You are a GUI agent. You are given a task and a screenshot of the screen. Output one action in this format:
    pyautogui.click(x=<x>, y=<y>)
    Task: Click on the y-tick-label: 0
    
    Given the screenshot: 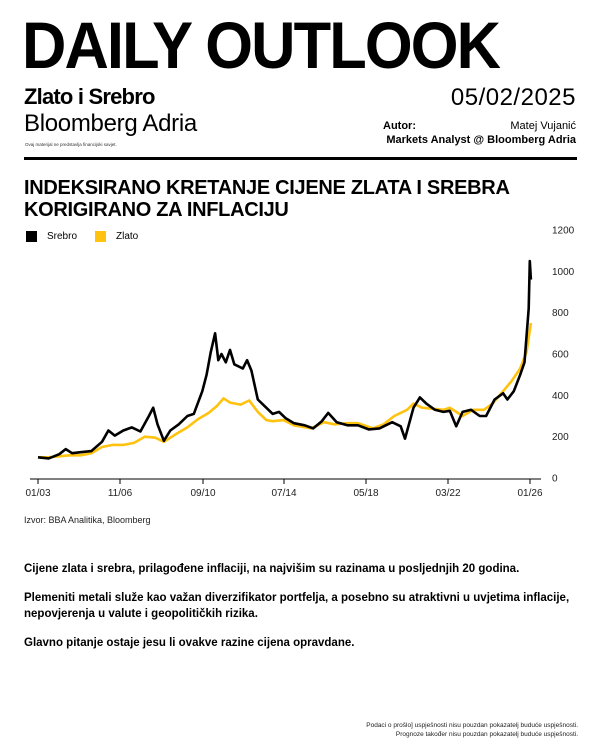 What is the action you would take?
    pyautogui.click(x=555, y=479)
    